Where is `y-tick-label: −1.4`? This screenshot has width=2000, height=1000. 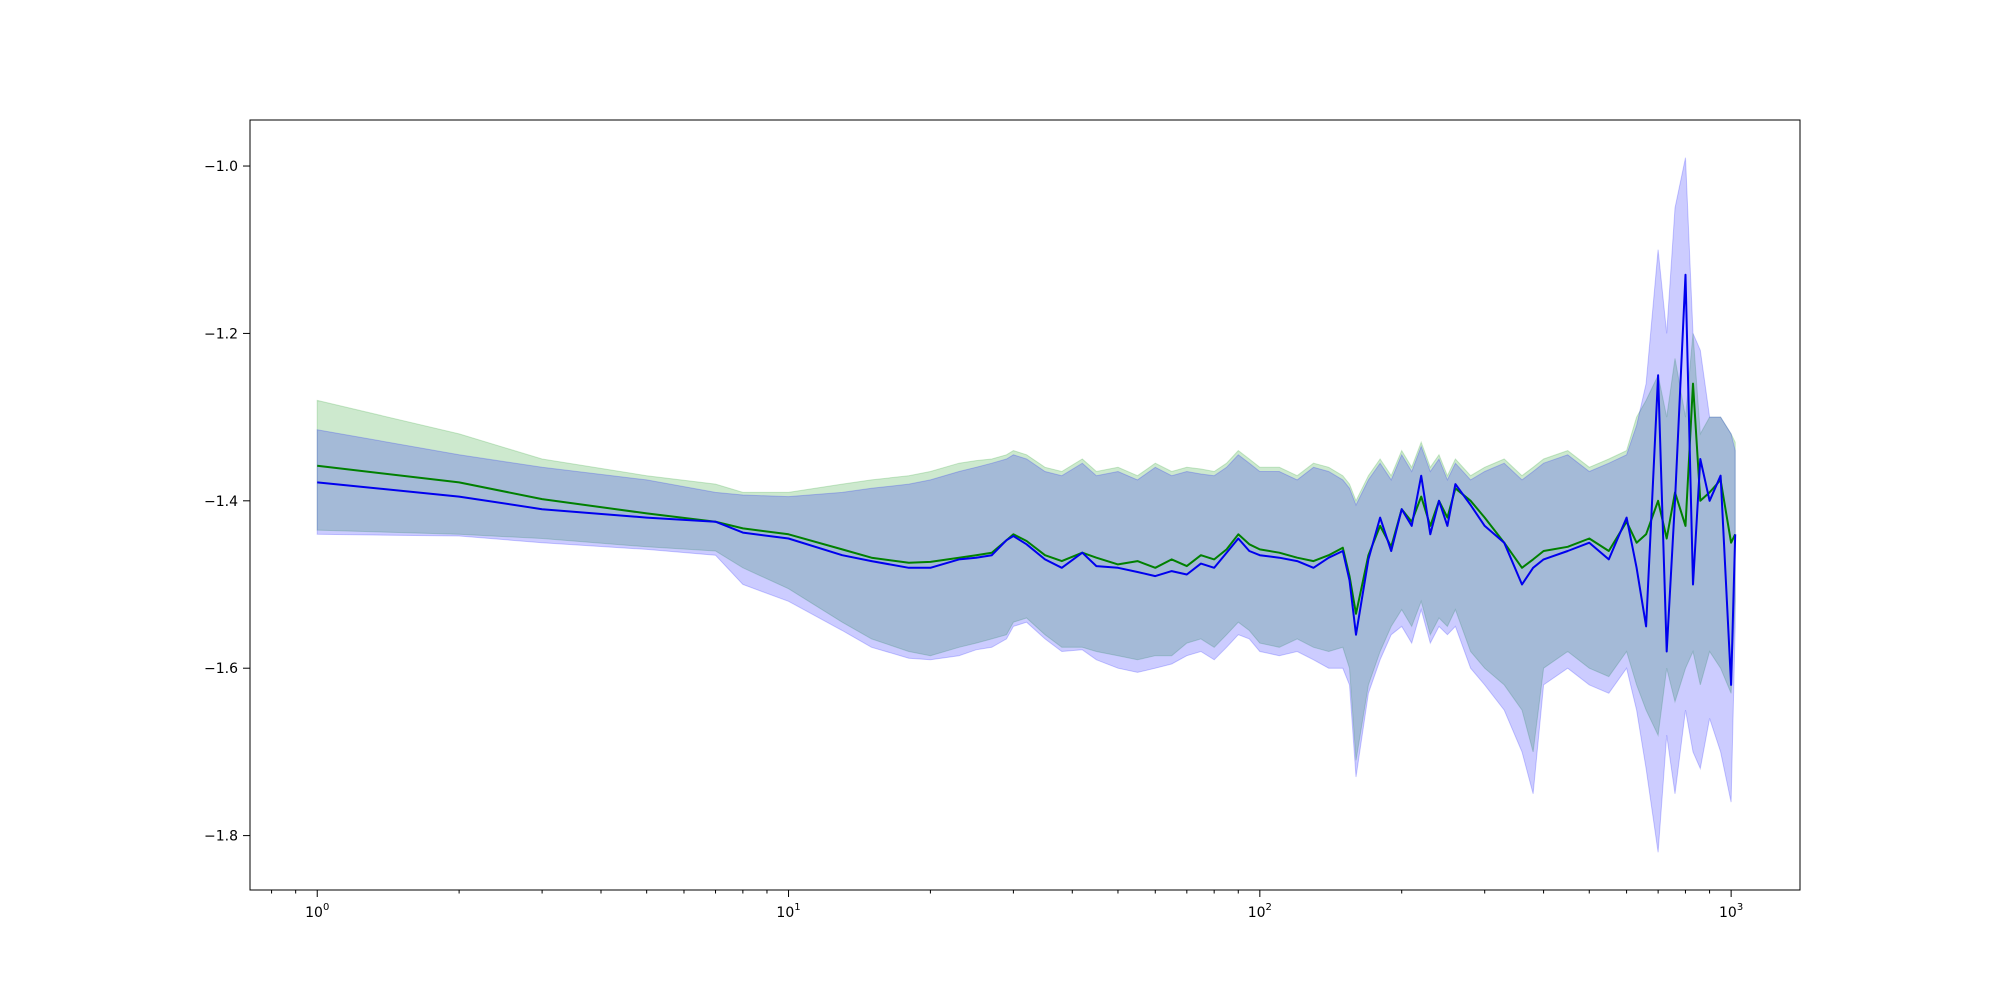 y-tick-label: −1.4 is located at coordinates (221, 502).